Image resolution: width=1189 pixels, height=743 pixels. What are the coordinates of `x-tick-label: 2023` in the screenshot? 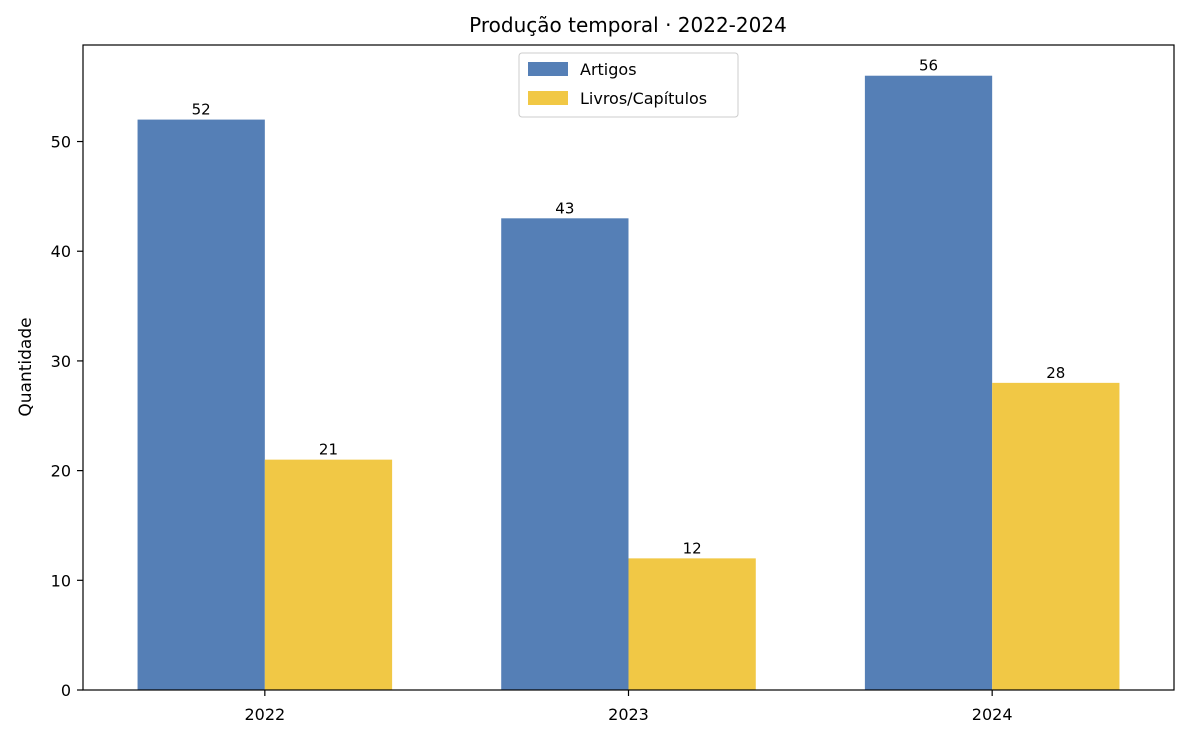 It's located at (628, 714).